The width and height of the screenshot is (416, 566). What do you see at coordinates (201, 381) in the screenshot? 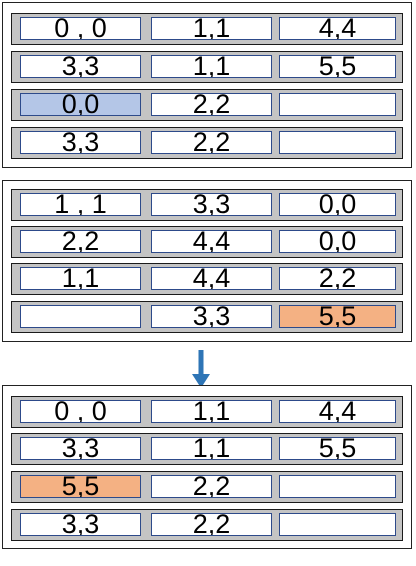
I see `arrow-head` at bounding box center [201, 381].